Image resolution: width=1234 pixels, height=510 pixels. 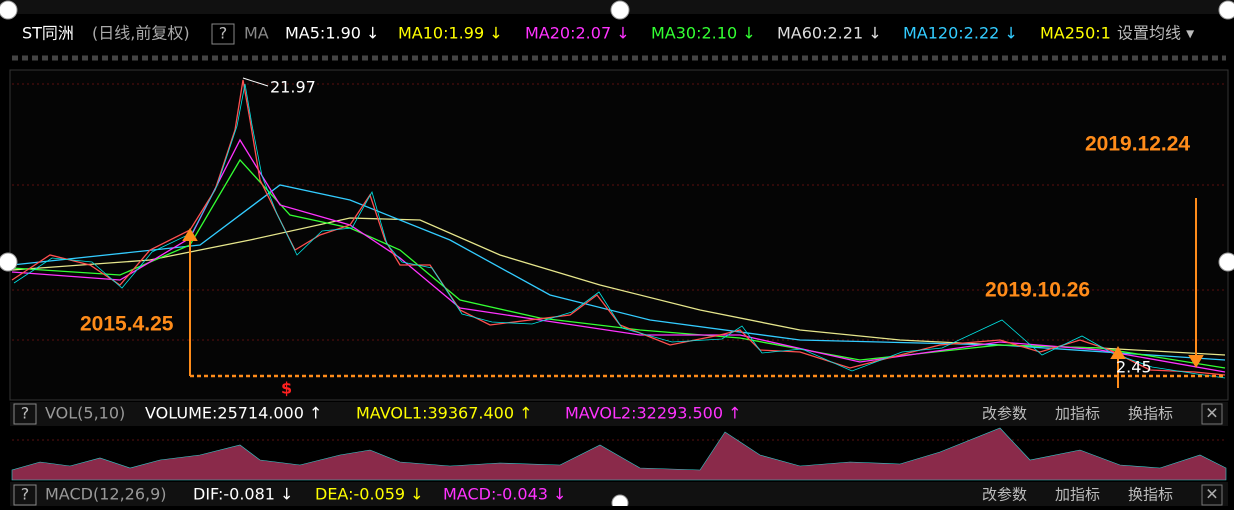 I want to click on volume-bars, so click(x=619, y=454).